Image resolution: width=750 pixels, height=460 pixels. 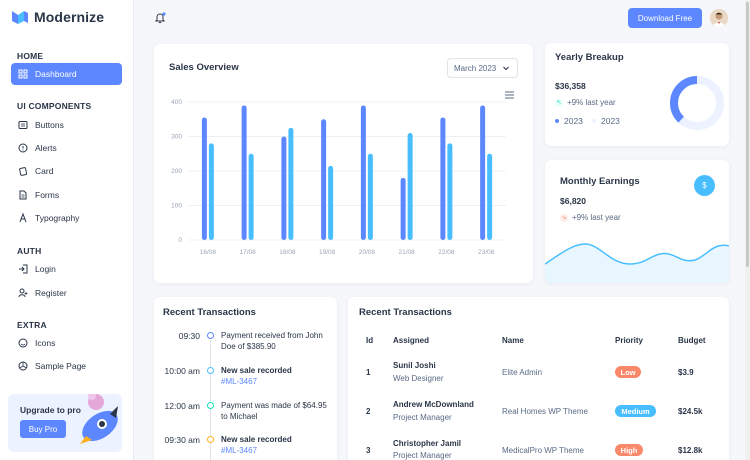 I want to click on table-cell-id: 1, so click(x=368, y=372).